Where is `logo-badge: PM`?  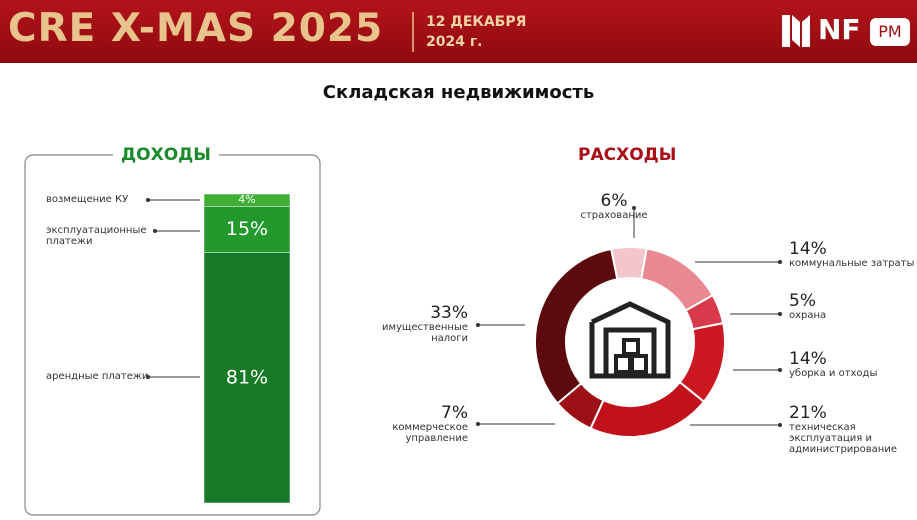 logo-badge: PM is located at coordinates (890, 32).